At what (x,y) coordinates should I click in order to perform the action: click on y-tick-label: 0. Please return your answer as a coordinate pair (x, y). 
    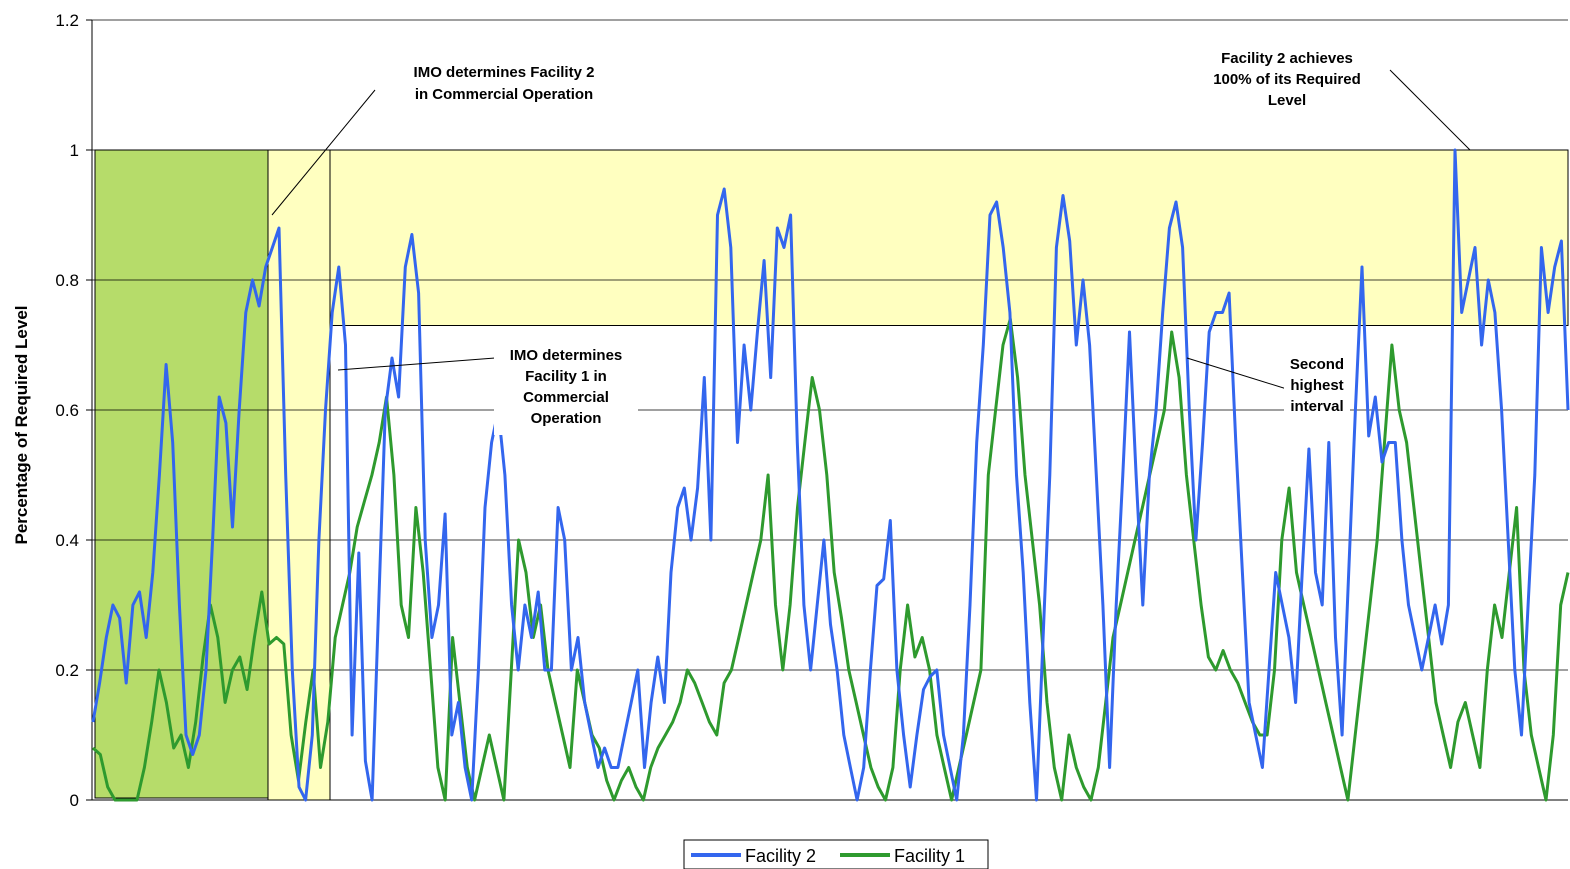
    Looking at the image, I should click on (74, 800).